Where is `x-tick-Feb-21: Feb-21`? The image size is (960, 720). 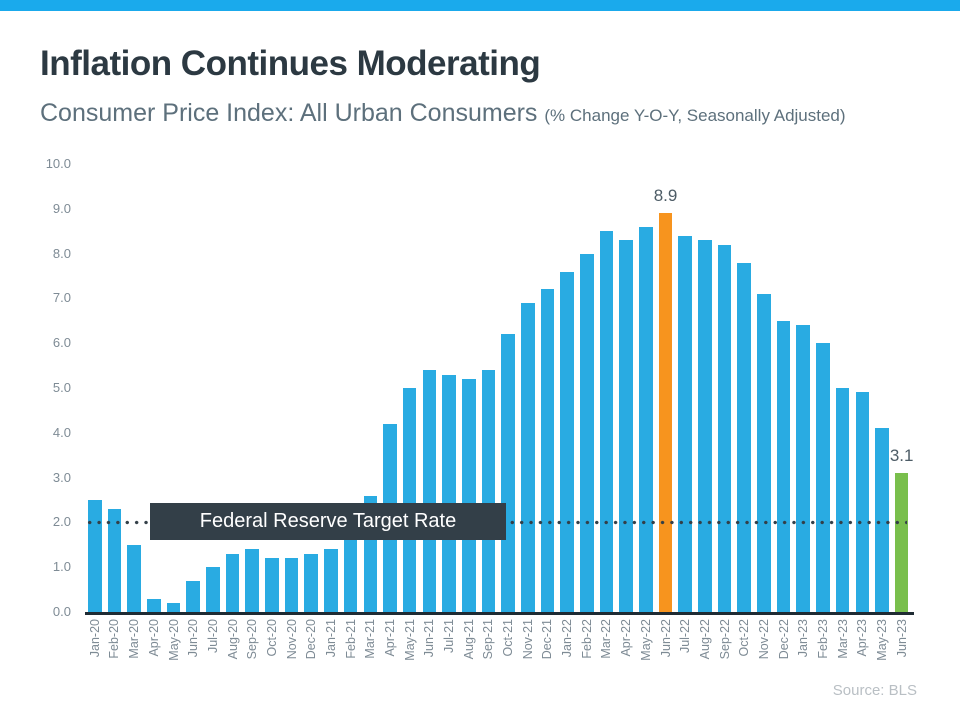 x-tick-Feb-21: Feb-21 is located at coordinates (350, 639).